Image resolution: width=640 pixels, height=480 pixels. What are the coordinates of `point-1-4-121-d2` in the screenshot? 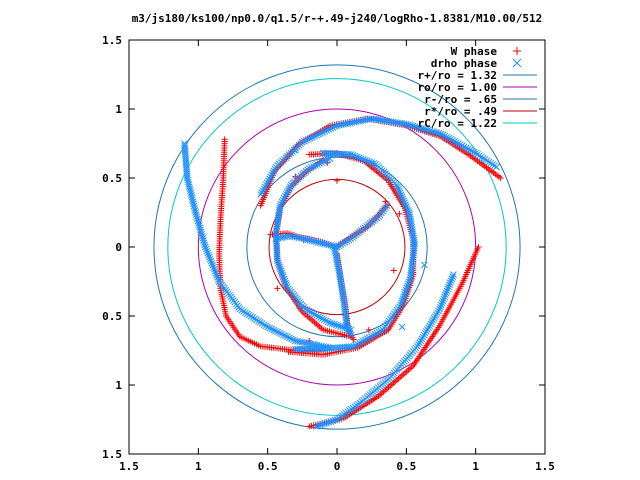 It's located at (359, 343).